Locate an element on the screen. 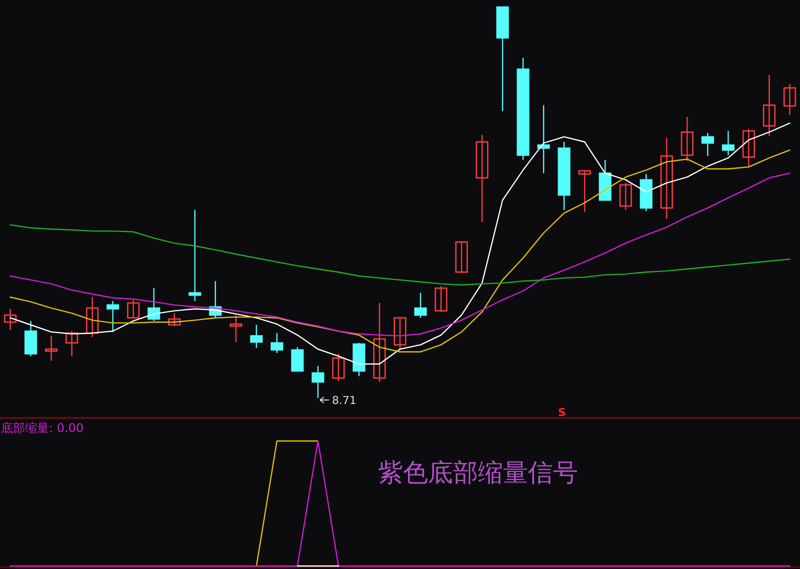 This screenshot has width=800, height=569. annotation: 紫色底部缩量信号 is located at coordinates (478, 472).